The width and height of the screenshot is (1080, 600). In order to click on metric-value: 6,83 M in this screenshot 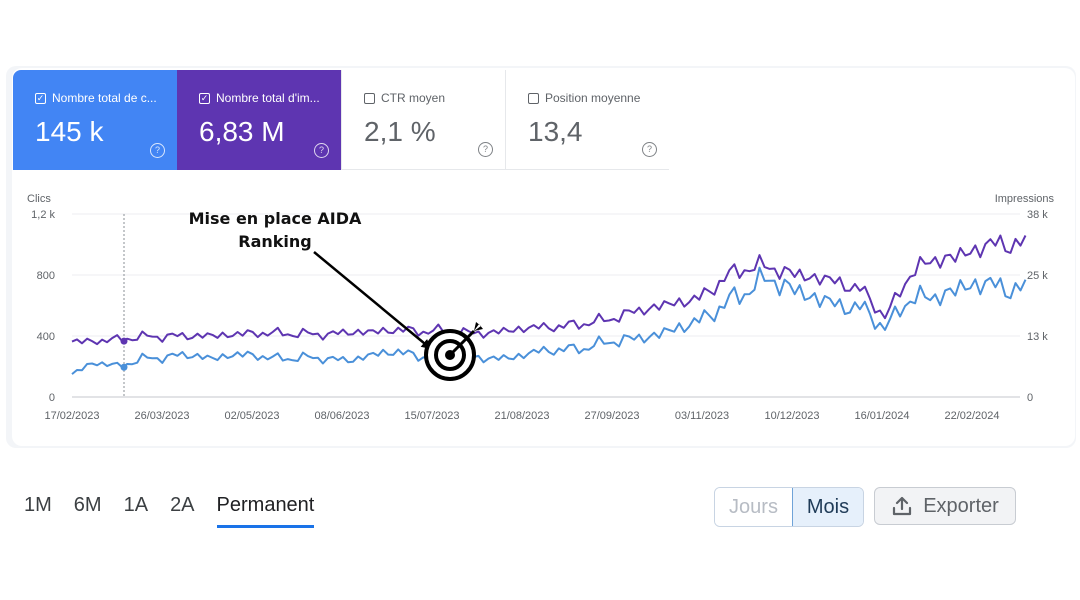, I will do `click(242, 131)`.